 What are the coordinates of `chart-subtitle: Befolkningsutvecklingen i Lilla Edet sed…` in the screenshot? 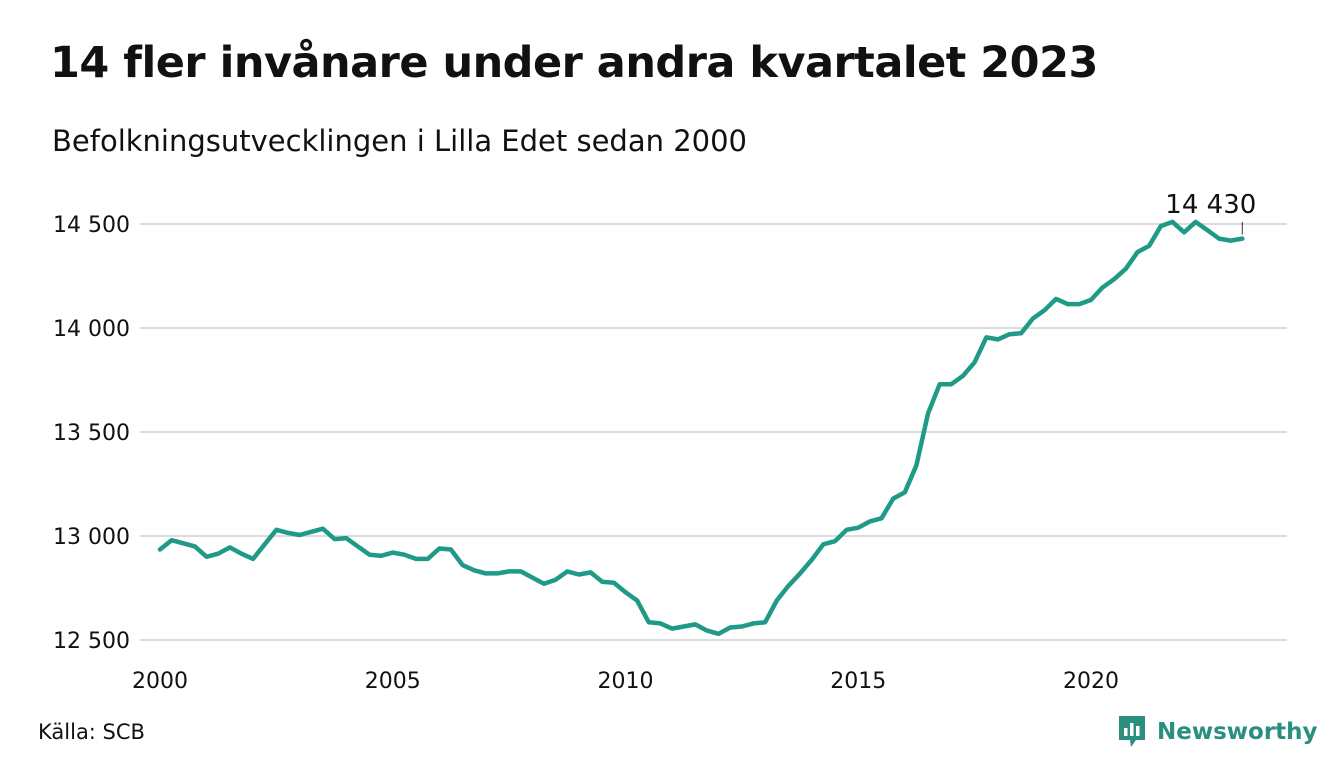 It's located at (399, 141).